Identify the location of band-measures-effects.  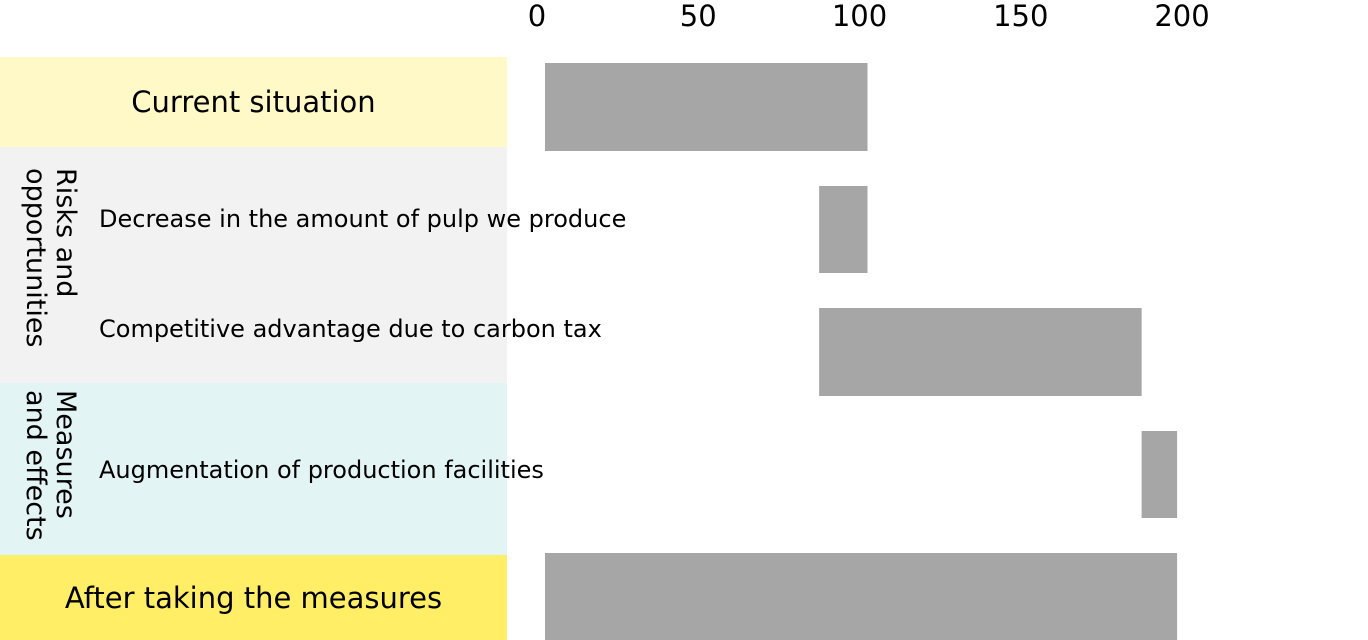
(253, 469).